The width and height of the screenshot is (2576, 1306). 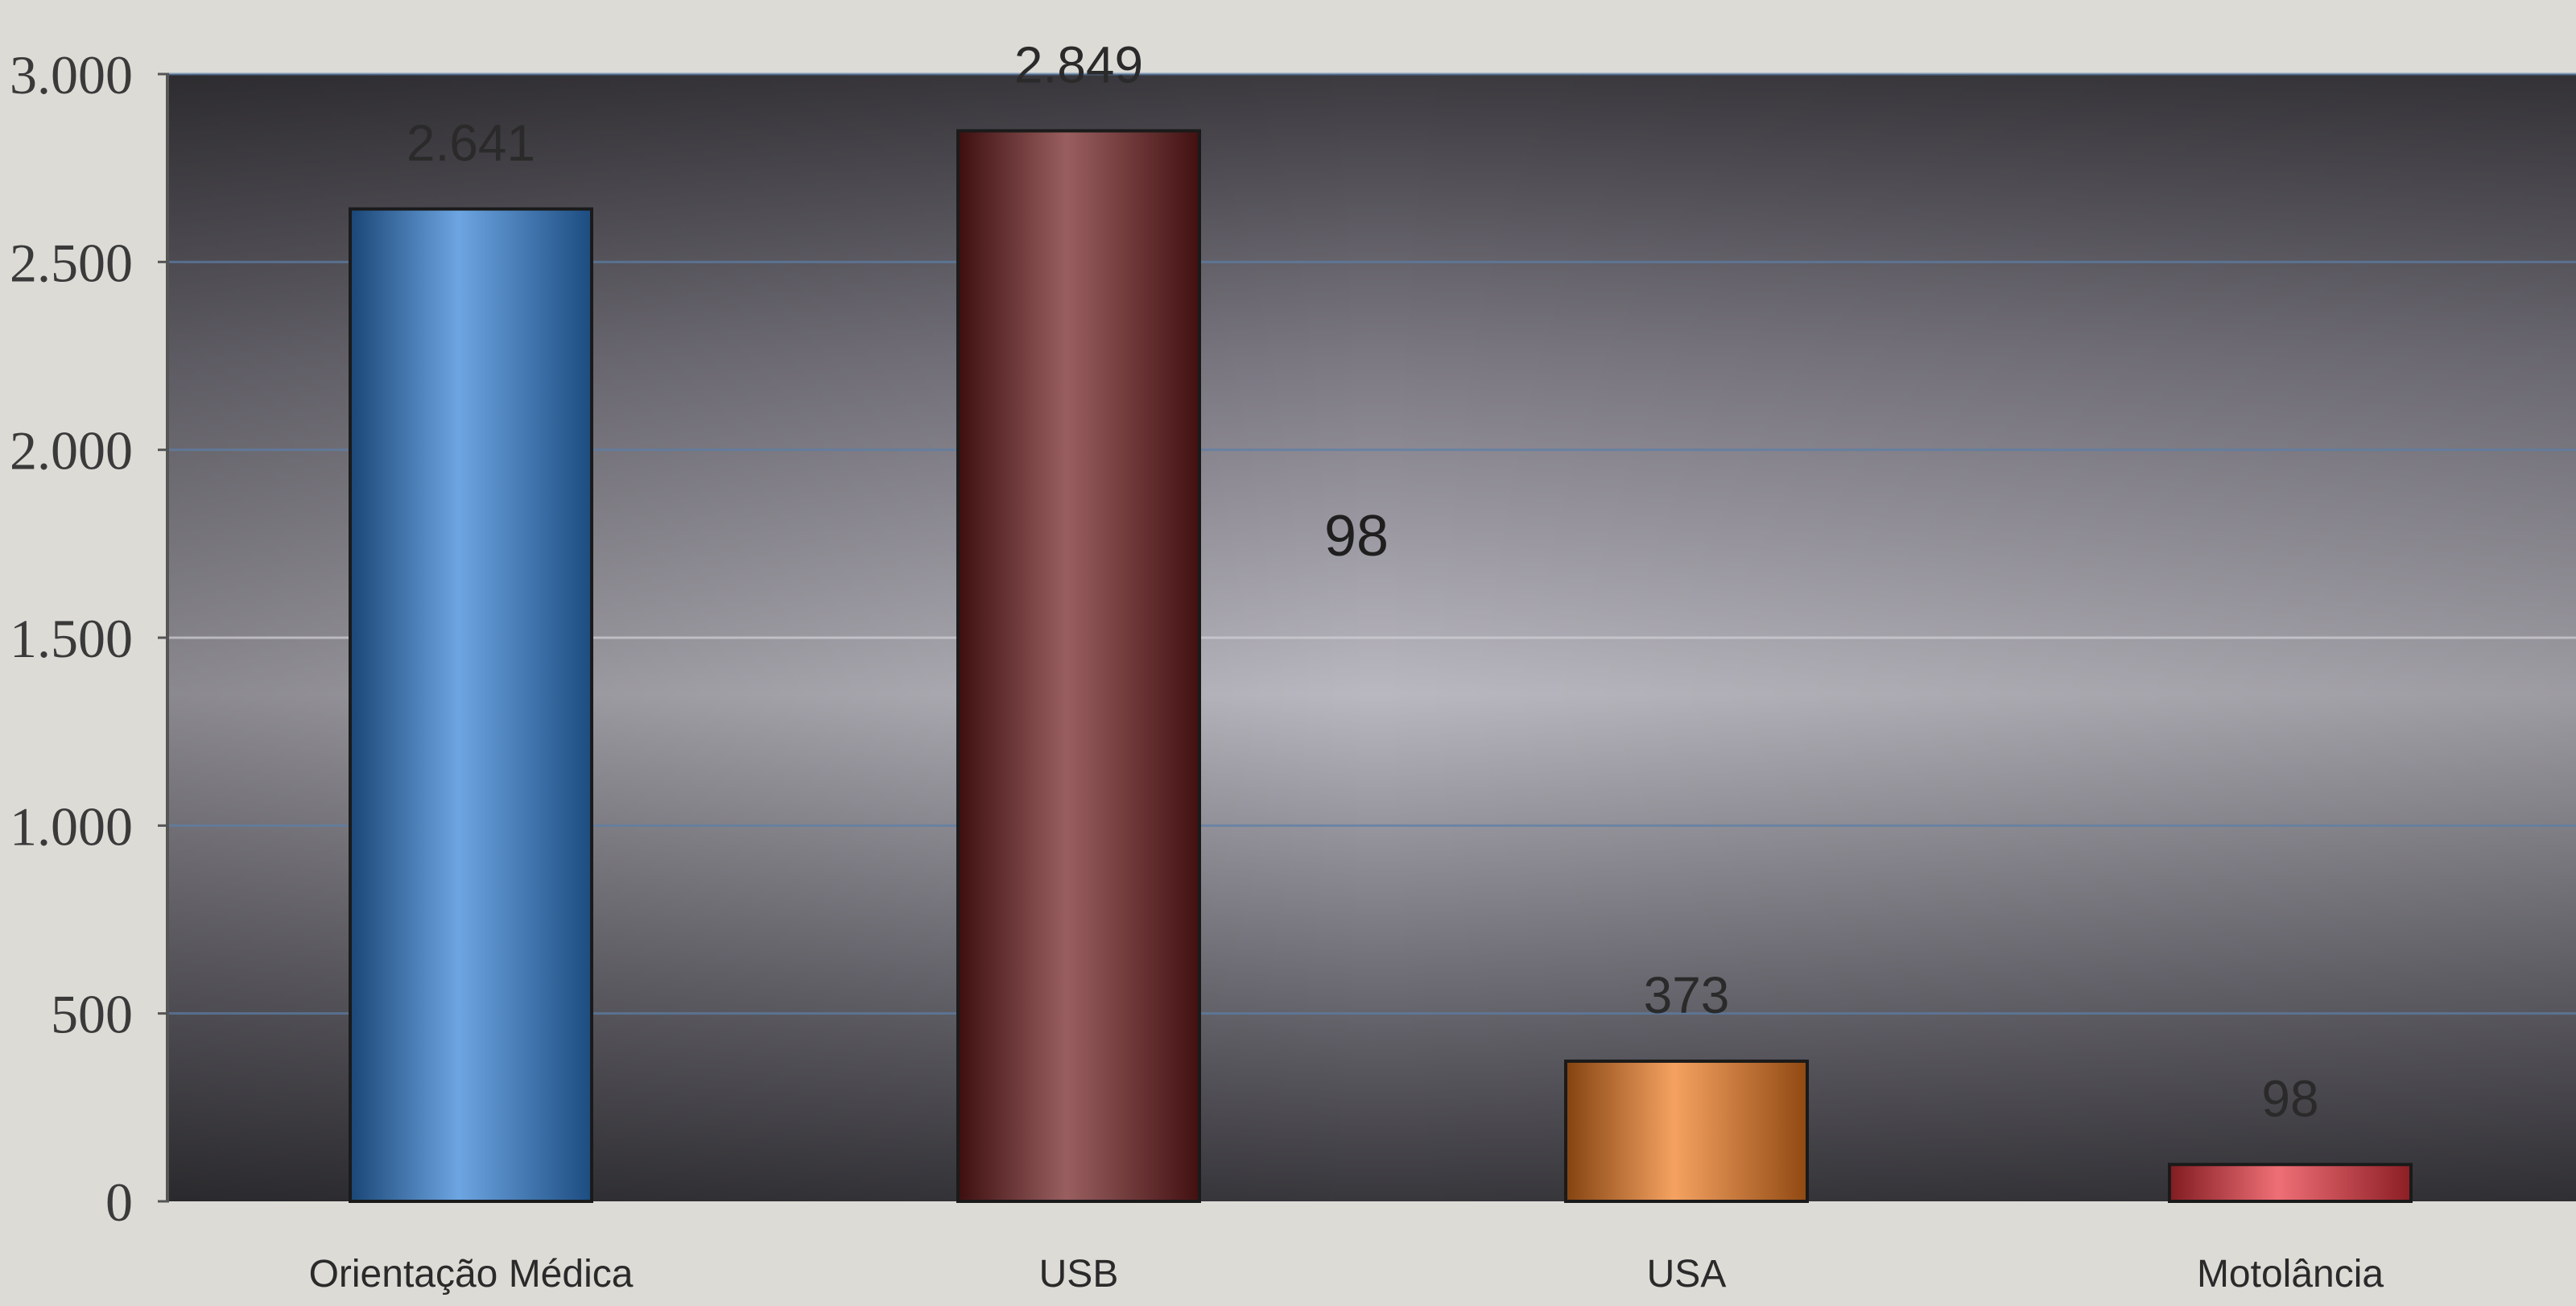 I want to click on x-axis-labels: Orientação Médica USB USA Motolância, so click(x=1346, y=1274).